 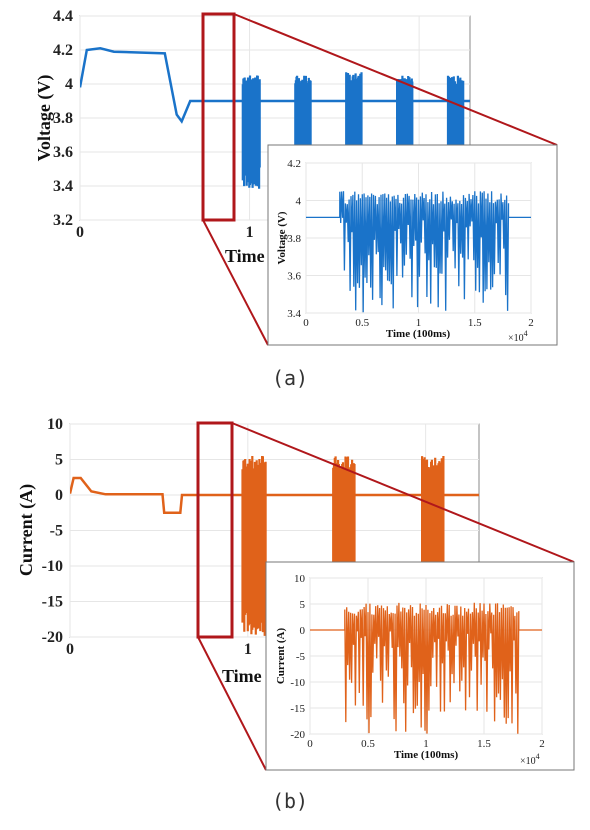 What do you see at coordinates (297, 683) in the screenshot?
I see `current-inset-y-tick-label: -10` at bounding box center [297, 683].